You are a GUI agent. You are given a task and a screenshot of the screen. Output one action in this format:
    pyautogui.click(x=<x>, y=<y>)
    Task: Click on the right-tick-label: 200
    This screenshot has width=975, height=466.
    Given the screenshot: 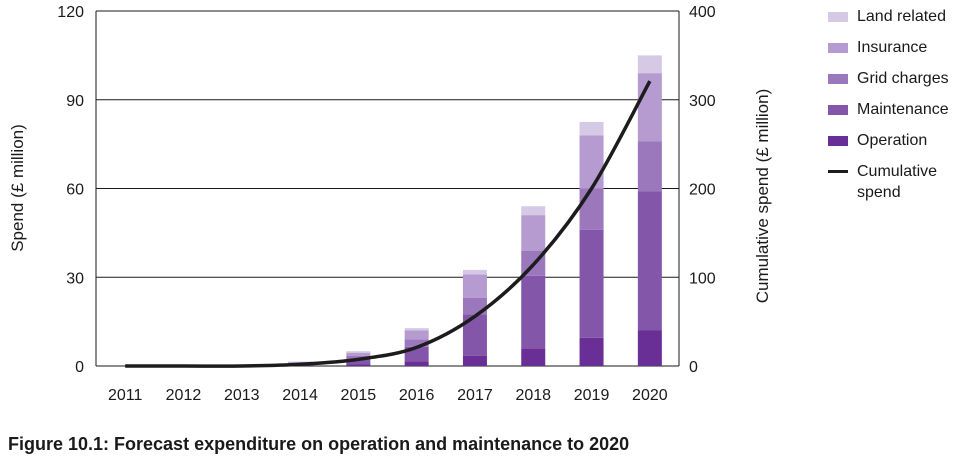 What is the action you would take?
    pyautogui.click(x=702, y=190)
    